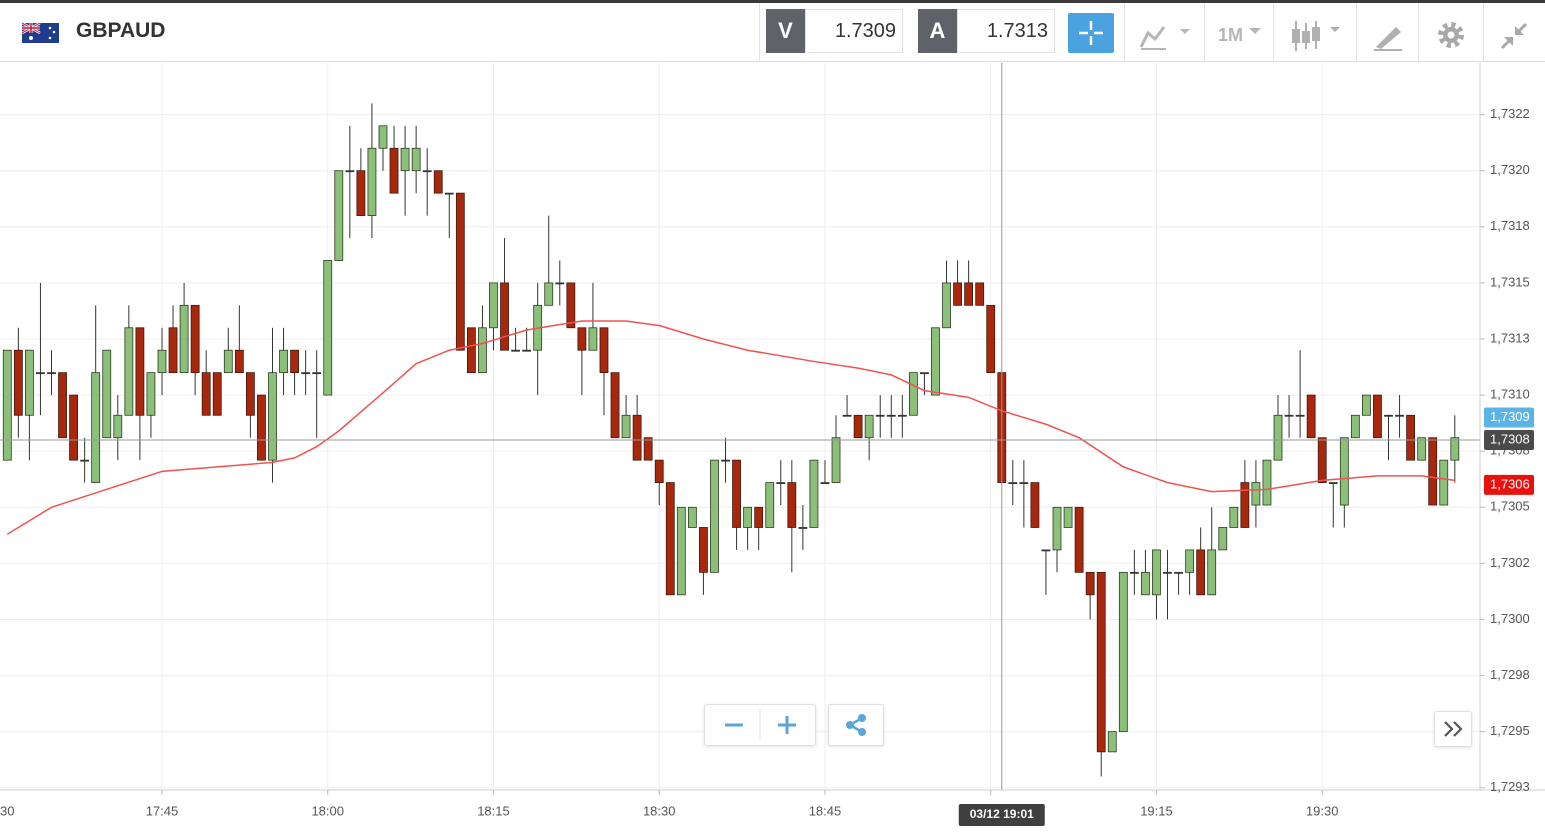  What do you see at coordinates (1510, 786) in the screenshot?
I see `y-tick-label: 1,7293` at bounding box center [1510, 786].